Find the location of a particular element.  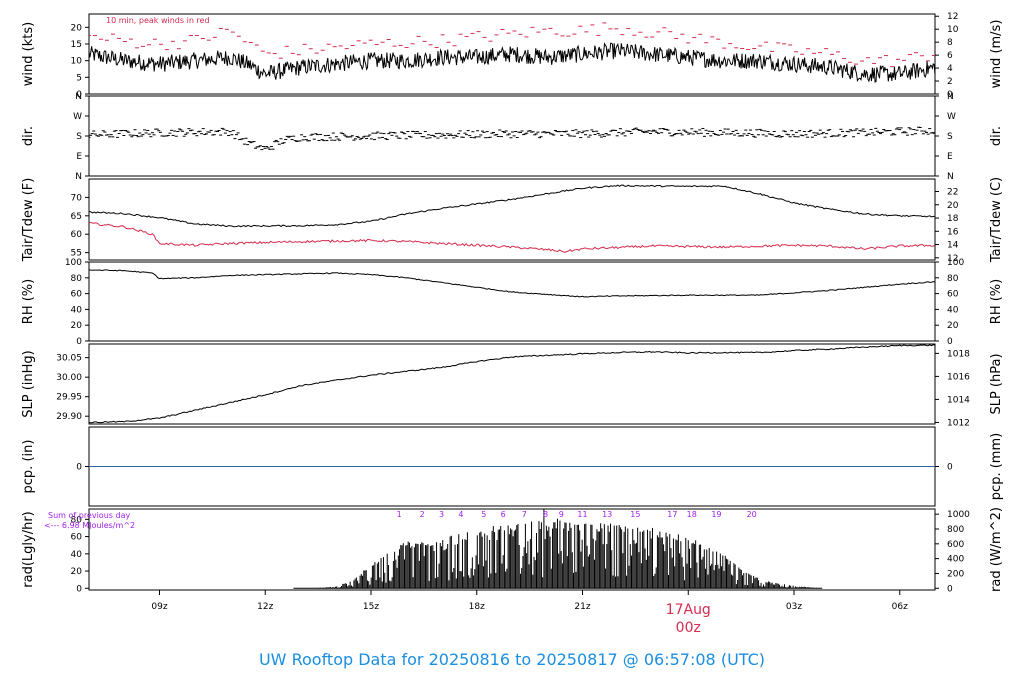

pcp-left-axis-label: pcp. (in) is located at coordinates (28, 467).